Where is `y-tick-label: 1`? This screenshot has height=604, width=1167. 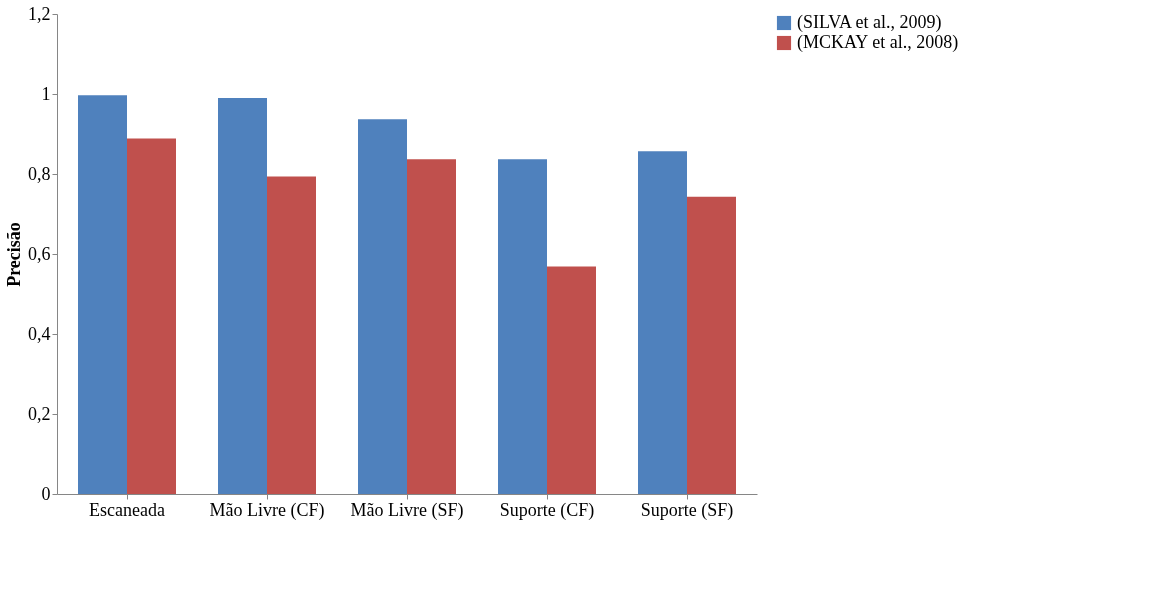 y-tick-label: 1 is located at coordinates (46, 93).